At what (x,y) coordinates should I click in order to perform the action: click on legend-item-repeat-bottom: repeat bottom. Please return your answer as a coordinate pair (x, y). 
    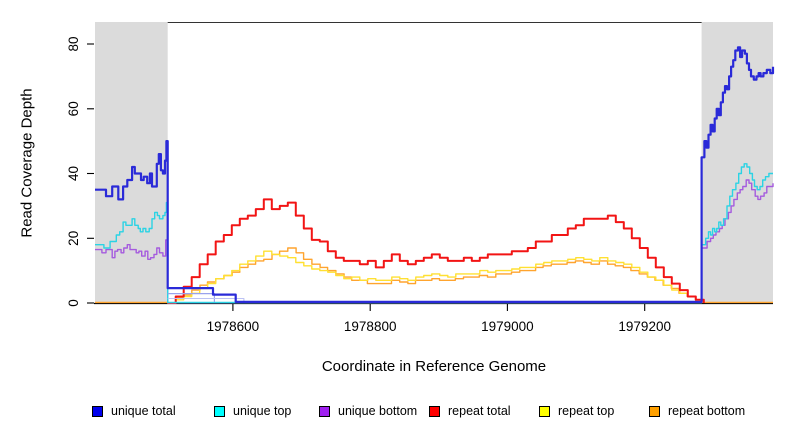
    Looking at the image, I should click on (697, 411).